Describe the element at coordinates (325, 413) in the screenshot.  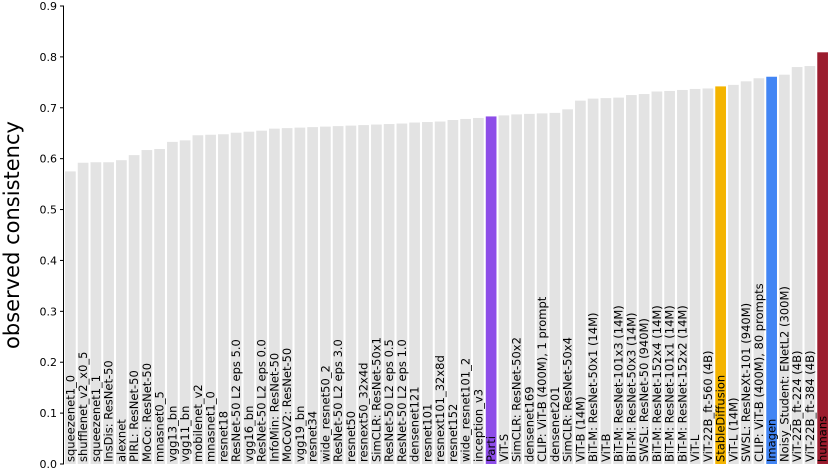
I see `bar-label: wide_resnet50_2` at that location.